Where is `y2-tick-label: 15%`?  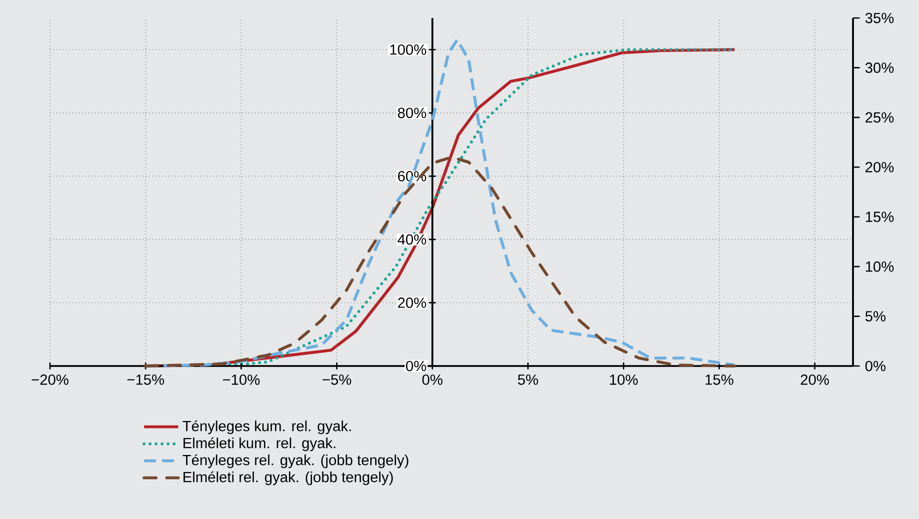 y2-tick-label: 15% is located at coordinates (880, 217).